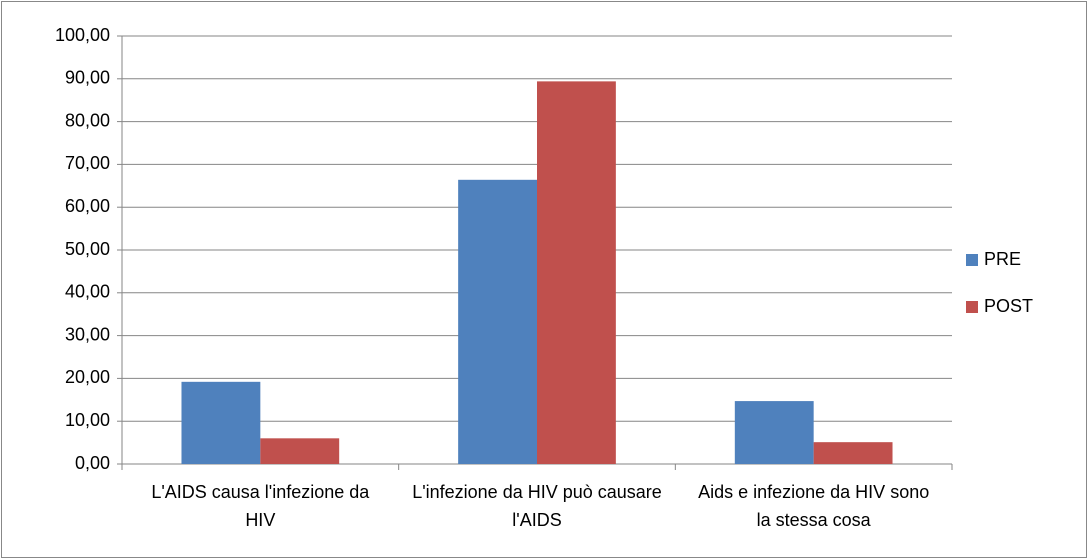  I want to click on x-tick-label: L'infezione da HIV può causare l'AIDS, so click(537, 506).